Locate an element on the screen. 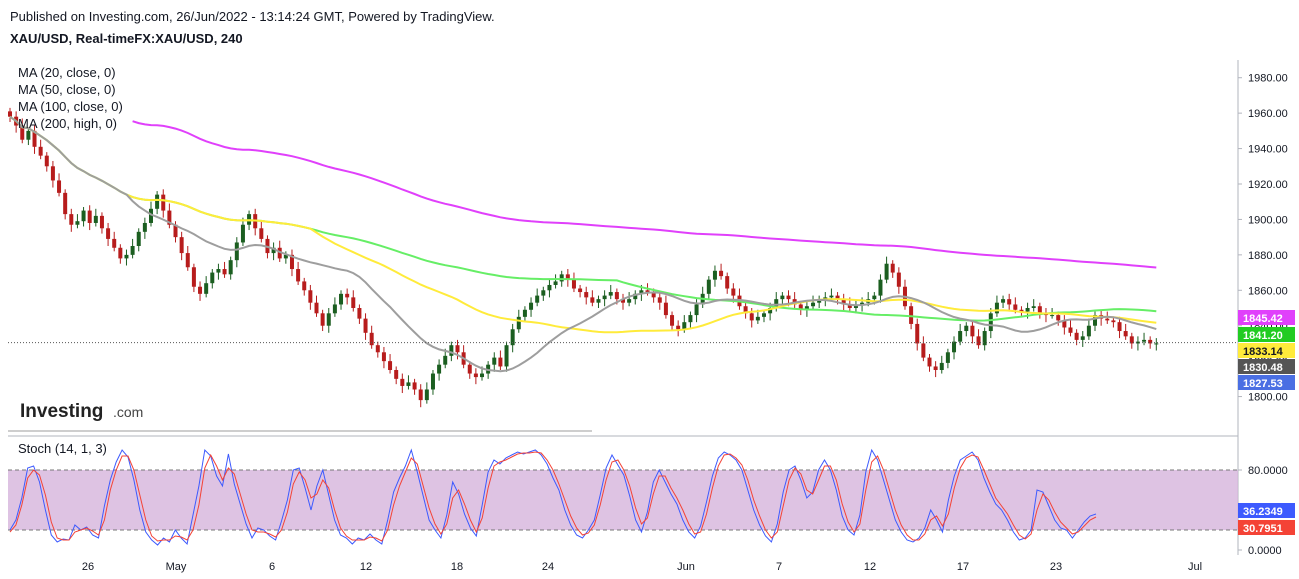 Image resolution: width=1299 pixels, height=579 pixels. price-tick-label: 1860.00 is located at coordinates (1268, 291).